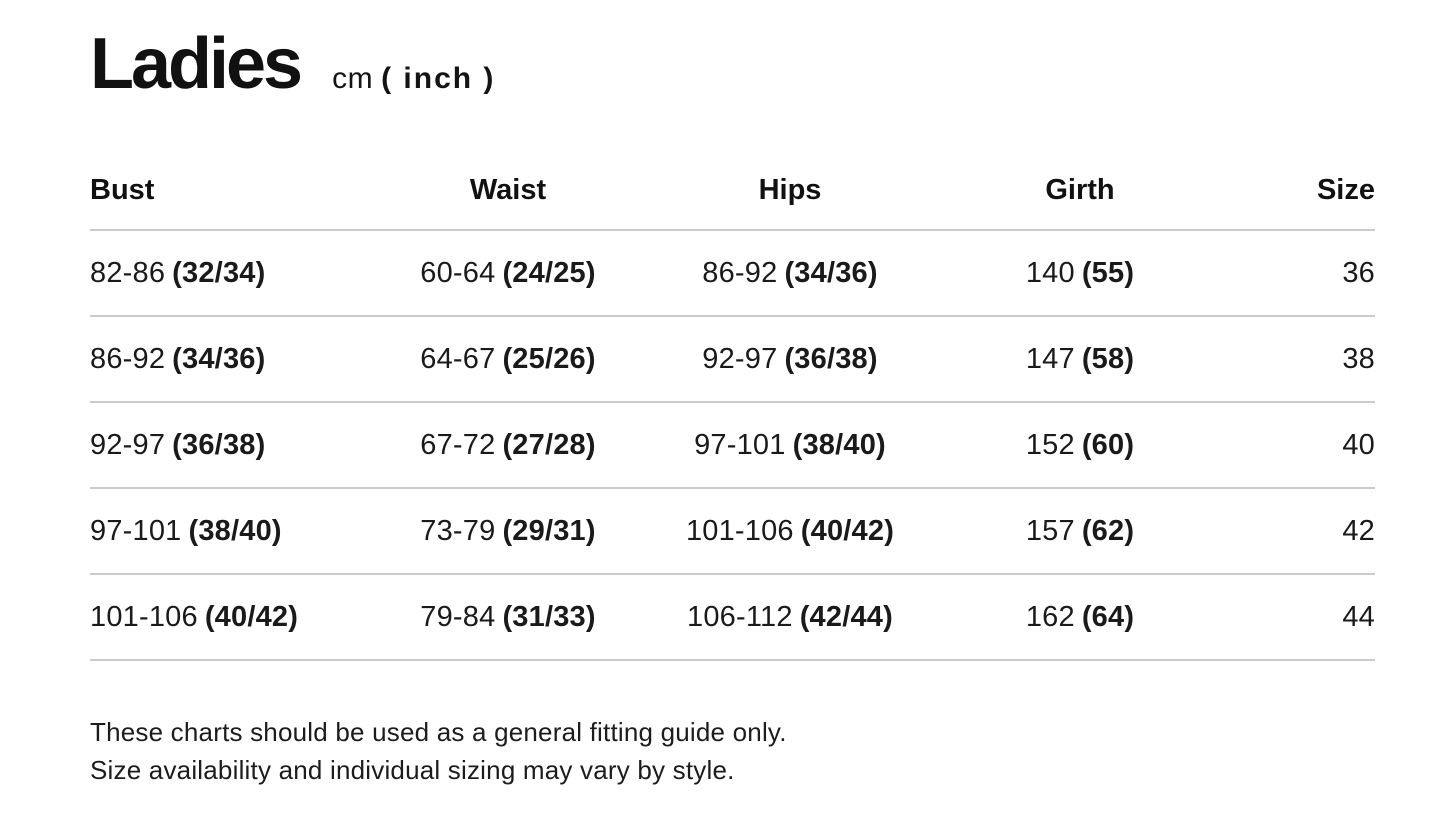 The image size is (1445, 818). I want to click on table-header-row: Bust Waist Hips Girth Size, so click(732, 168).